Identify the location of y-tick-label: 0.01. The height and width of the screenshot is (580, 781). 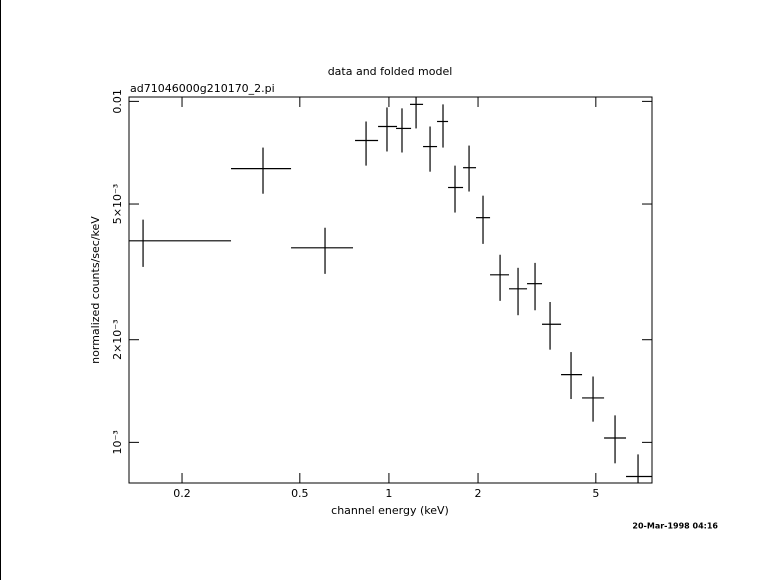
(117, 101).